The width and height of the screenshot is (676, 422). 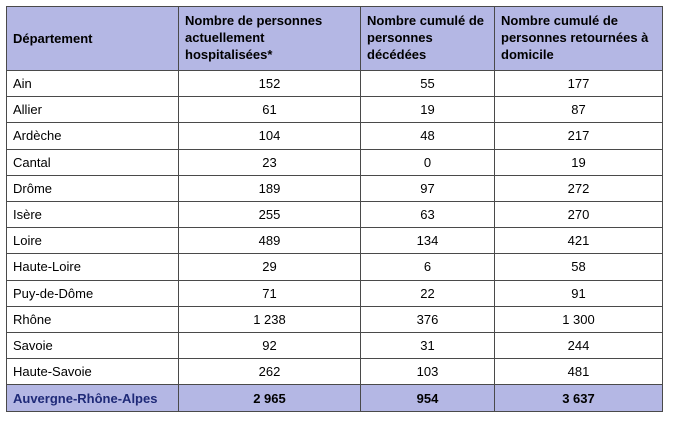 What do you see at coordinates (427, 241) in the screenshot?
I see `decedes-value: 134` at bounding box center [427, 241].